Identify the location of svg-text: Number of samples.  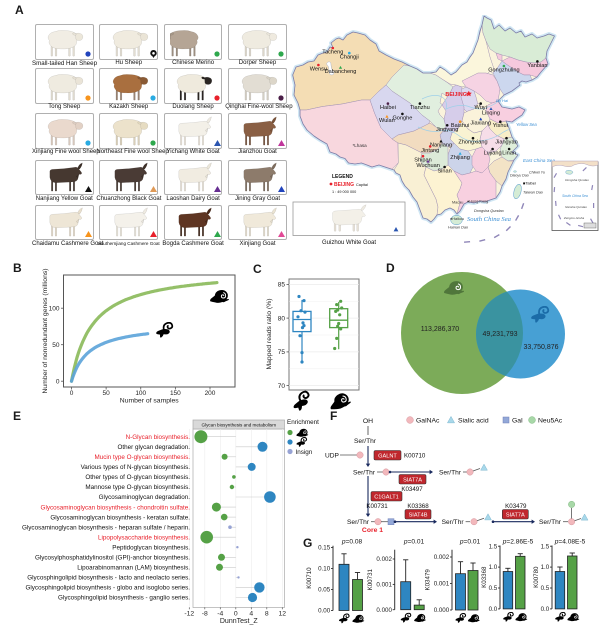
(150, 401).